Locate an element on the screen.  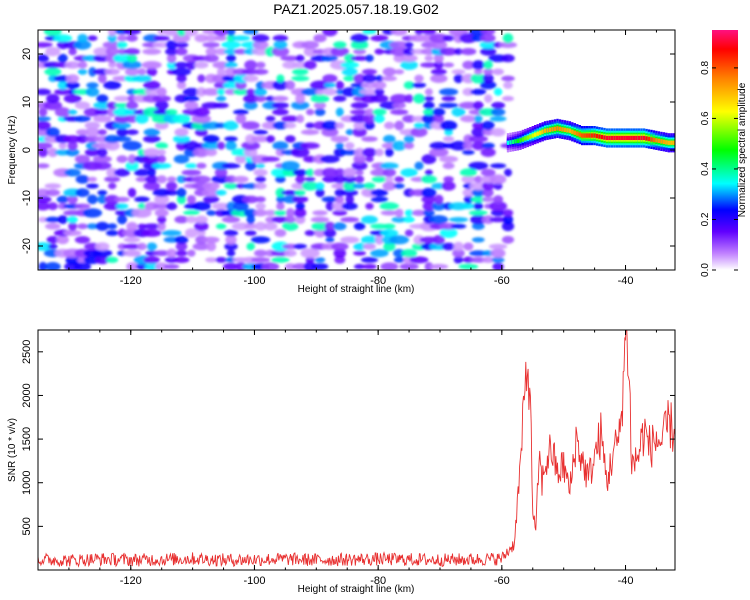
y-tick-label: 1500 is located at coordinates (27, 439).